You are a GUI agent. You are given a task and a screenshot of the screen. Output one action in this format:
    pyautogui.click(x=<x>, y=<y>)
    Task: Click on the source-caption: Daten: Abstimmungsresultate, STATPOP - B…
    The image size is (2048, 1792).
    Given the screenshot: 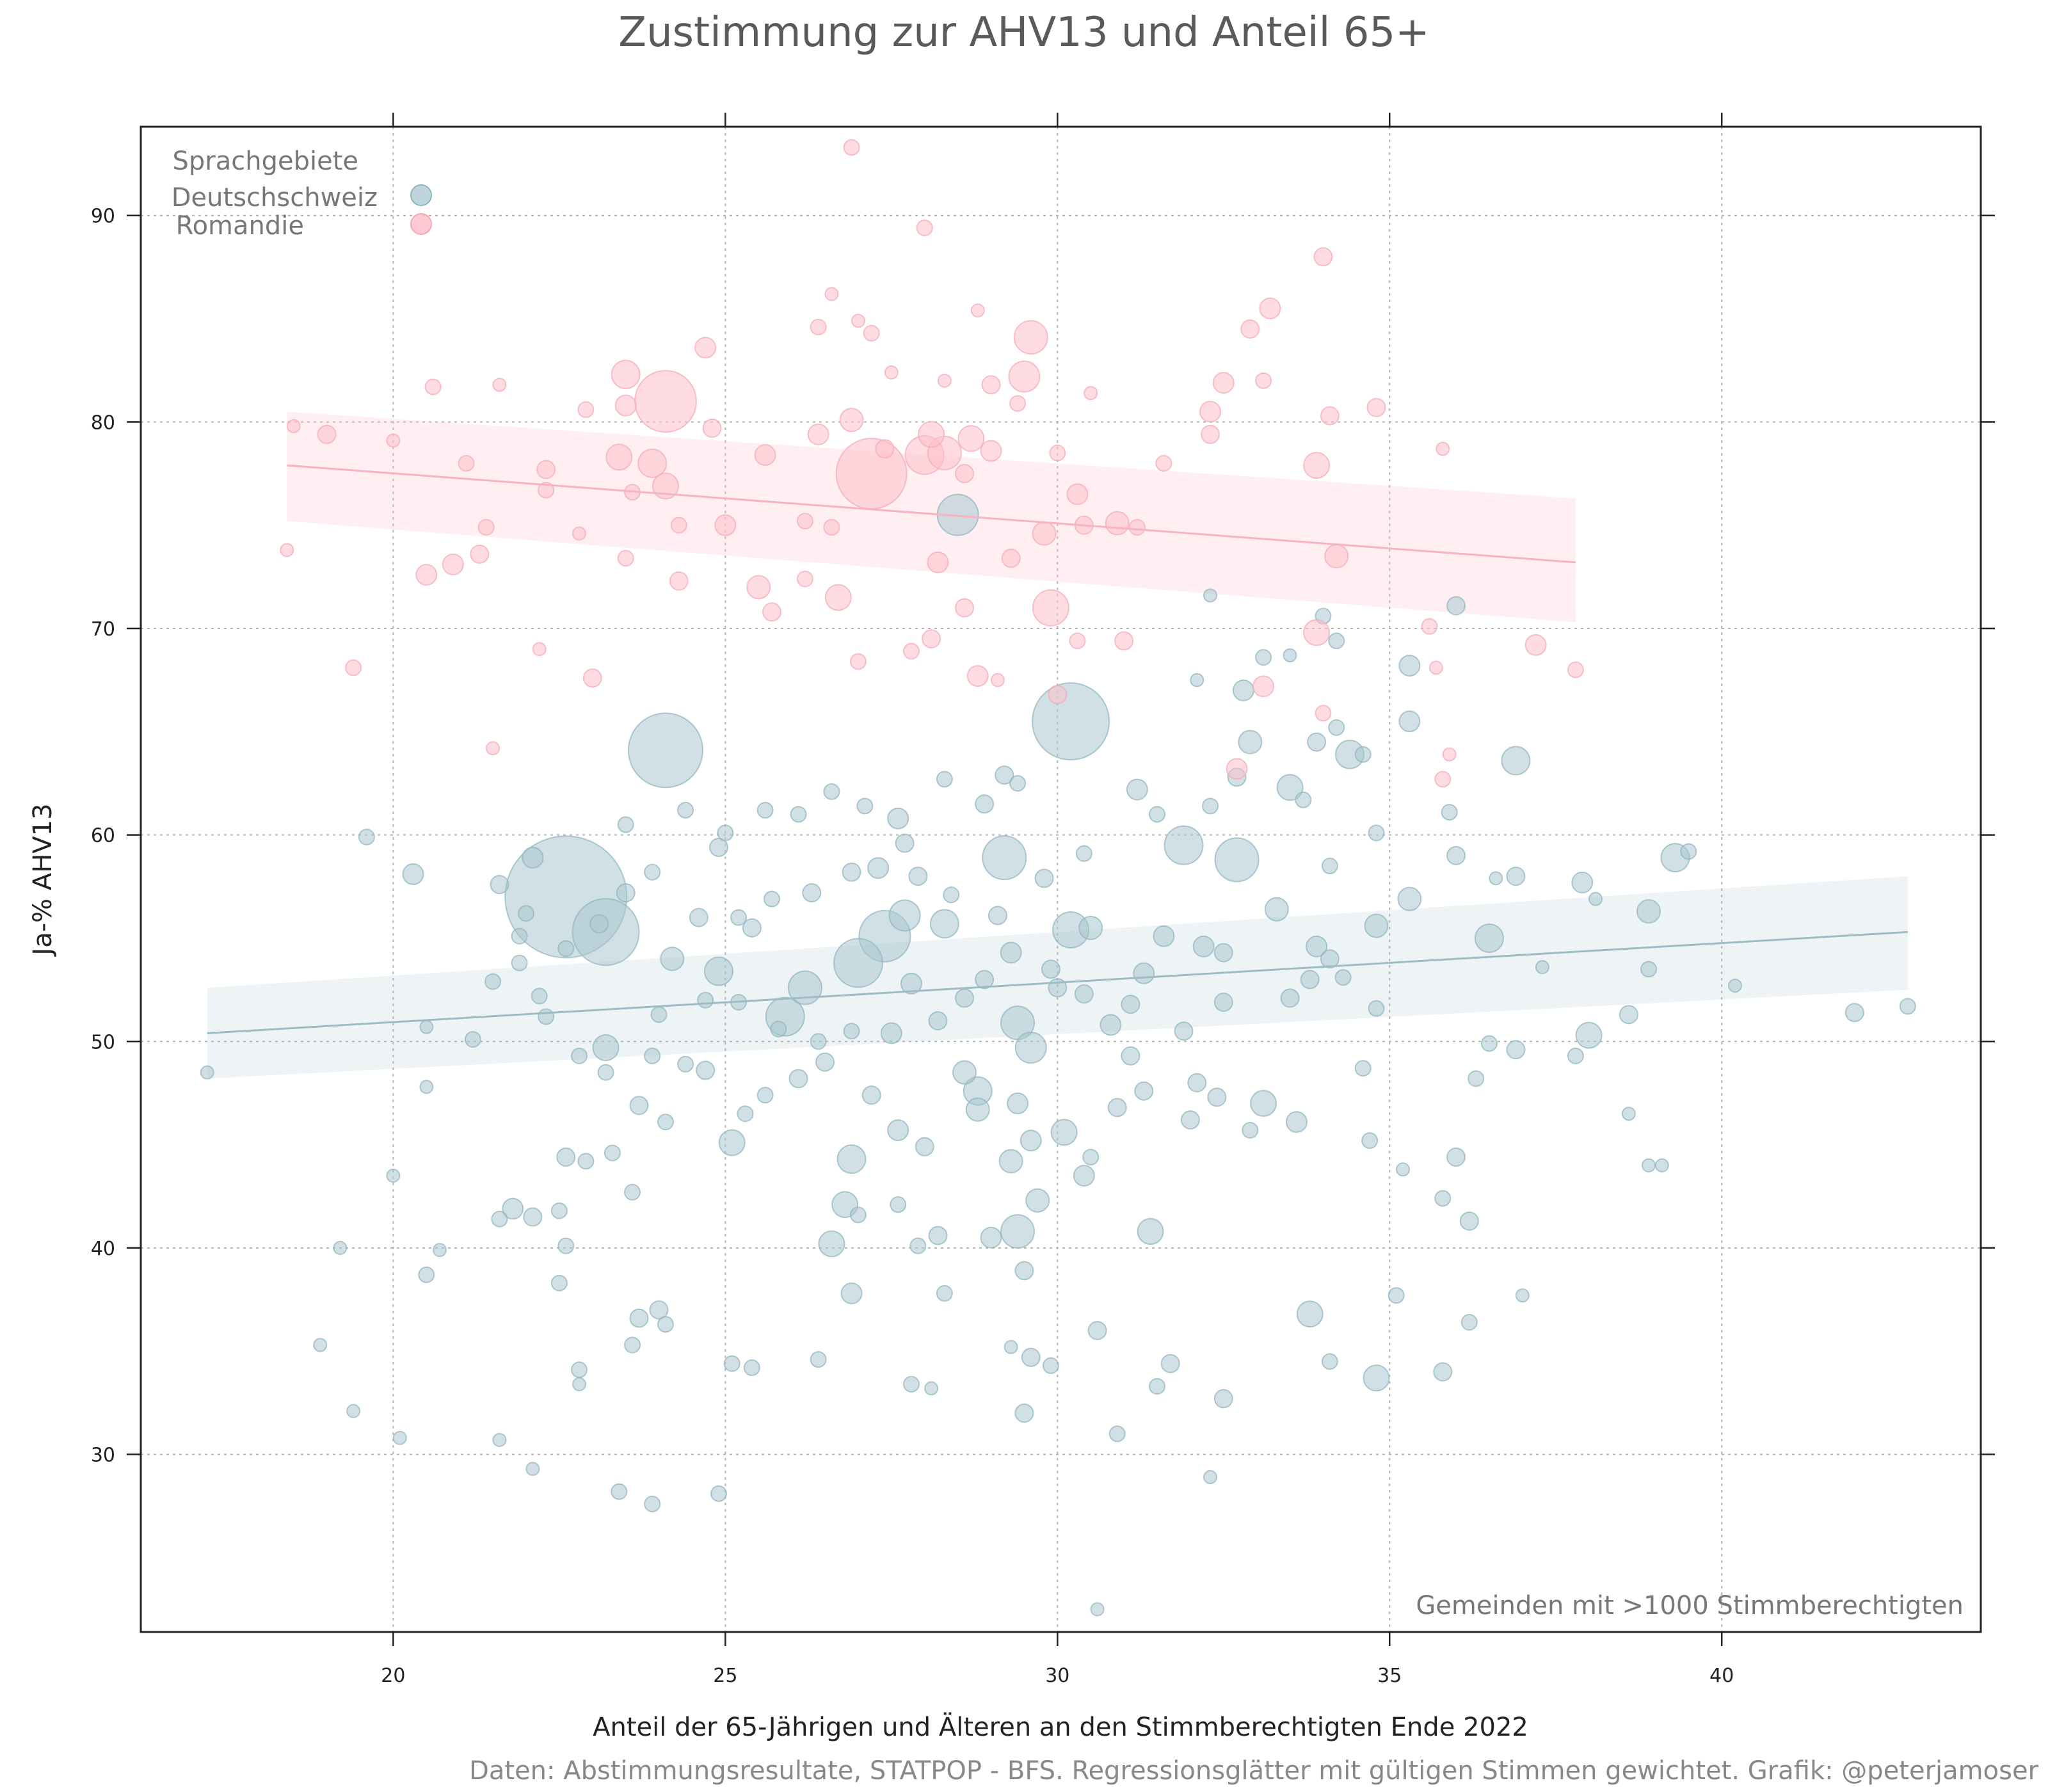 What is the action you would take?
    pyautogui.click(x=1253, y=1771)
    